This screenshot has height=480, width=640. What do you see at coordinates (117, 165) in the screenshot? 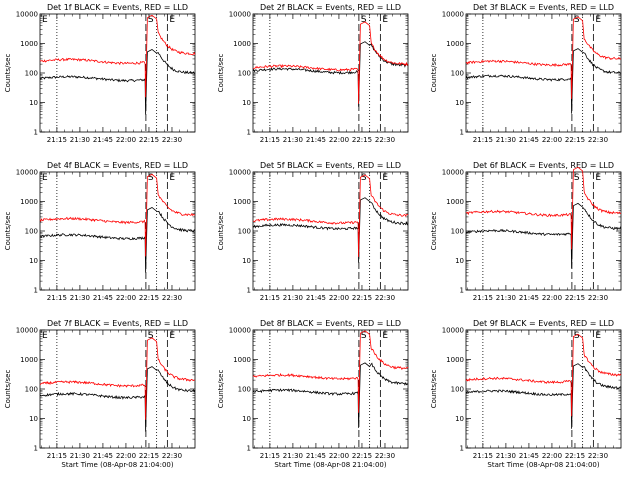
I see `panel-title: Det 4f BLACK = Events, RED = LLD` at bounding box center [117, 165].